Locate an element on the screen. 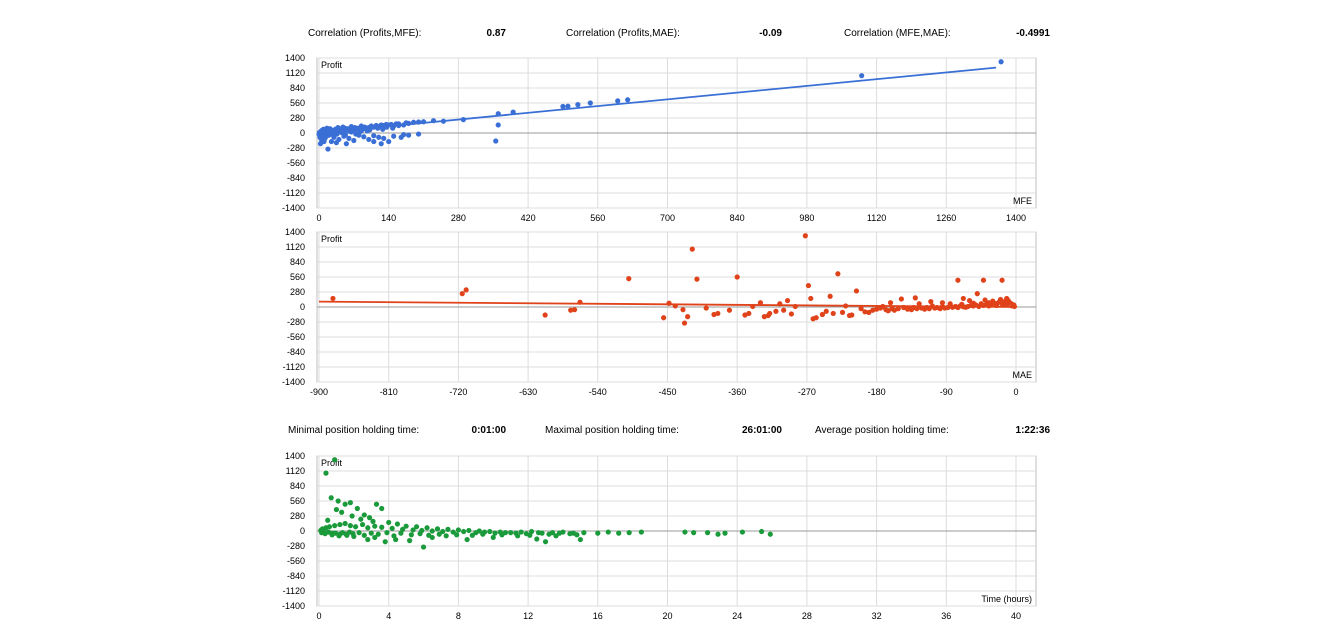 The height and width of the screenshot is (639, 1327). x-tick-label: 8 is located at coordinates (458, 616).